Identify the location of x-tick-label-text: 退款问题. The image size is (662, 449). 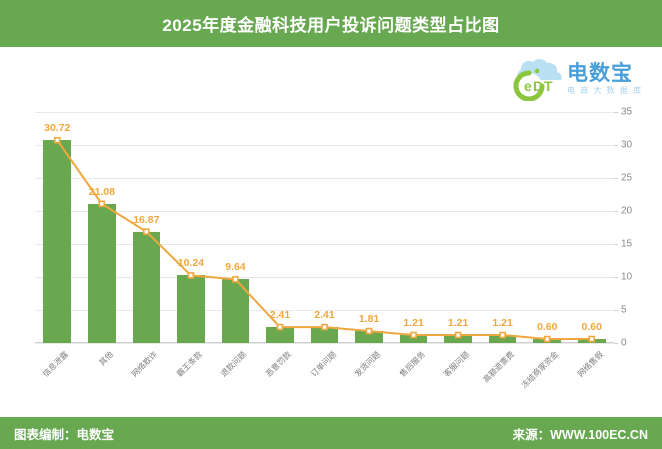
(234, 364).